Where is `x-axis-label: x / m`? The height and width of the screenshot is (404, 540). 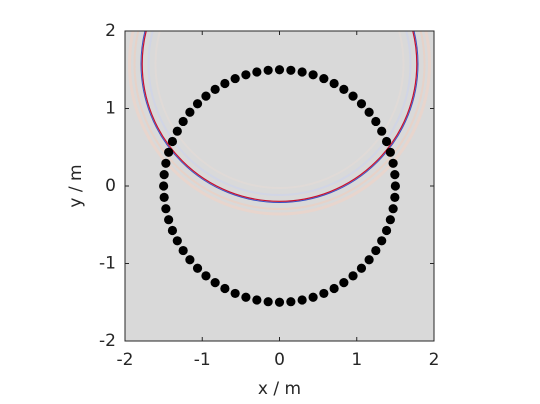 x-axis-label: x / m is located at coordinates (279, 389).